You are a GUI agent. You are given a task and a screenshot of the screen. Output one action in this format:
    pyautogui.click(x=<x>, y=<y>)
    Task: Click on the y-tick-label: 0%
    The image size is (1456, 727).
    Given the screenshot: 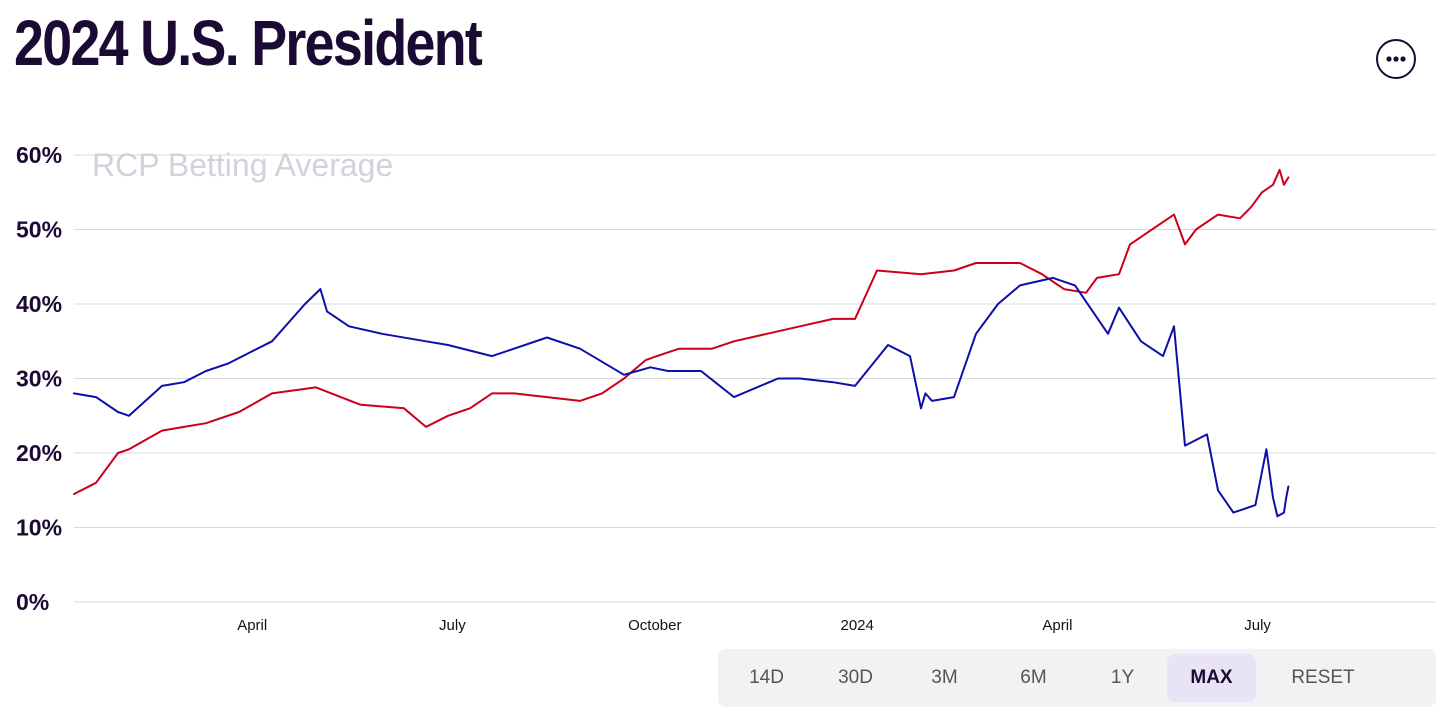 What is the action you would take?
    pyautogui.click(x=32, y=602)
    